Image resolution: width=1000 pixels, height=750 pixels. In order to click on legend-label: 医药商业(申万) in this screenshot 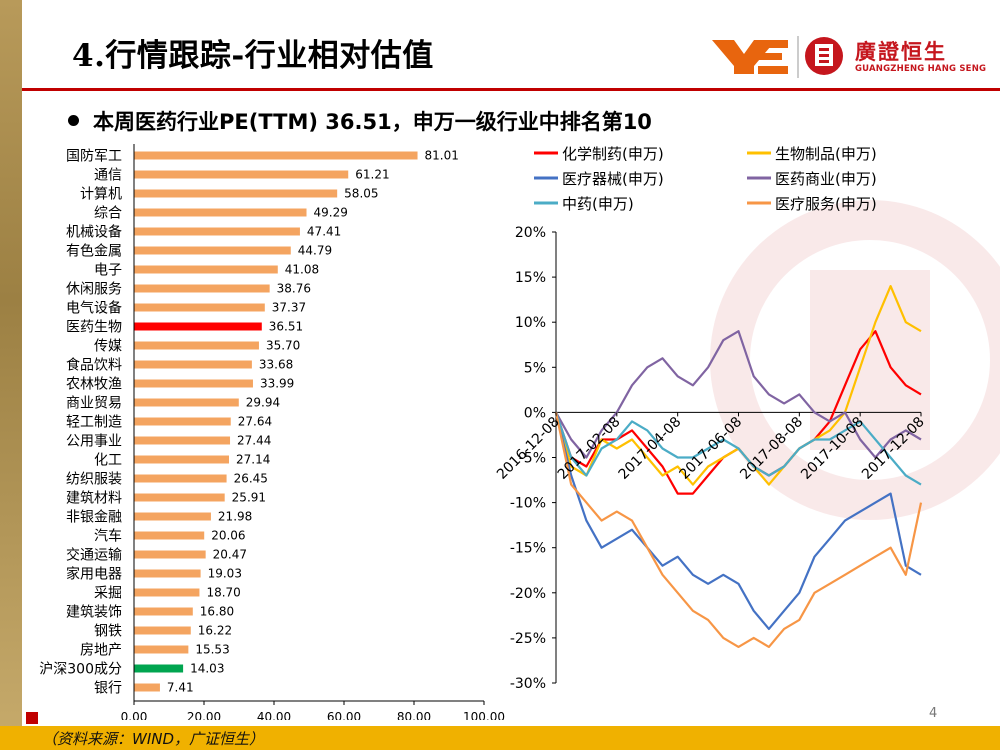, I will do `click(826, 179)`.